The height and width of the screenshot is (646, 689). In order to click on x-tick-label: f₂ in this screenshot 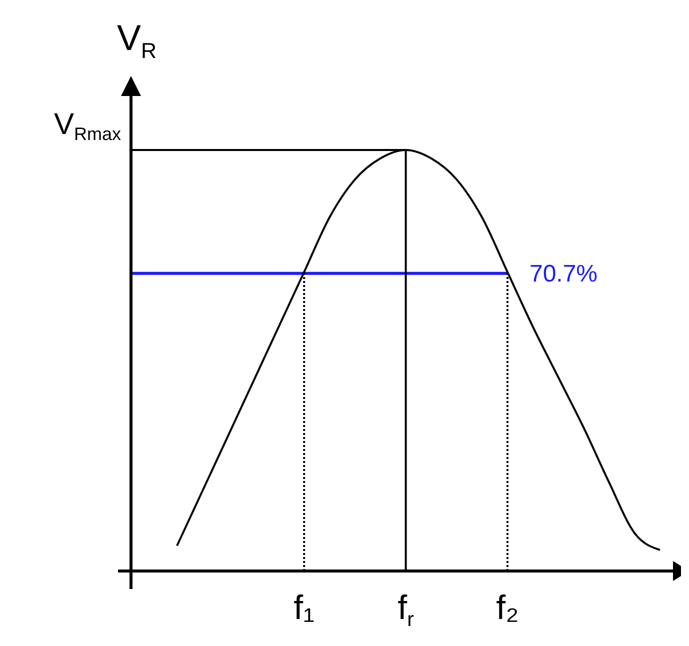, I will do `click(507, 608)`.